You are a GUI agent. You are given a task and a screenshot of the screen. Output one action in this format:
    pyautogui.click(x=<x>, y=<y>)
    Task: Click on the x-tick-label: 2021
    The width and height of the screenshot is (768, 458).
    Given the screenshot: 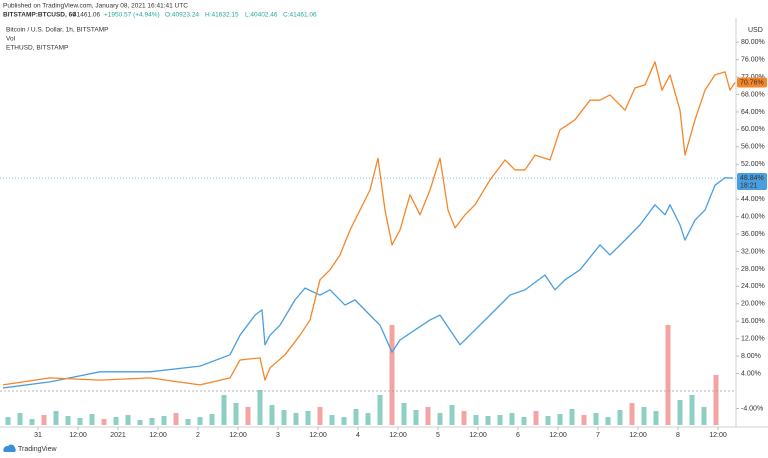 What is the action you would take?
    pyautogui.click(x=118, y=435)
    